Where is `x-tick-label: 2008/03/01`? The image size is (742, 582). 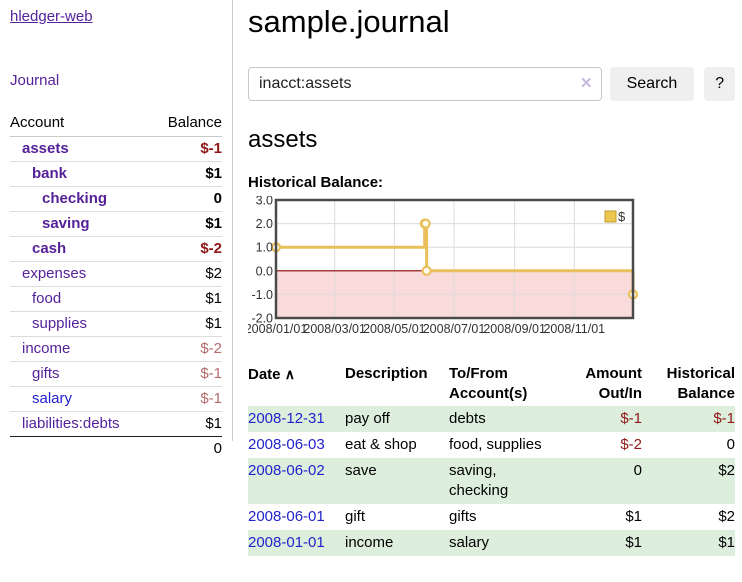 x-tick-label: 2008/03/01 is located at coordinates (334, 329).